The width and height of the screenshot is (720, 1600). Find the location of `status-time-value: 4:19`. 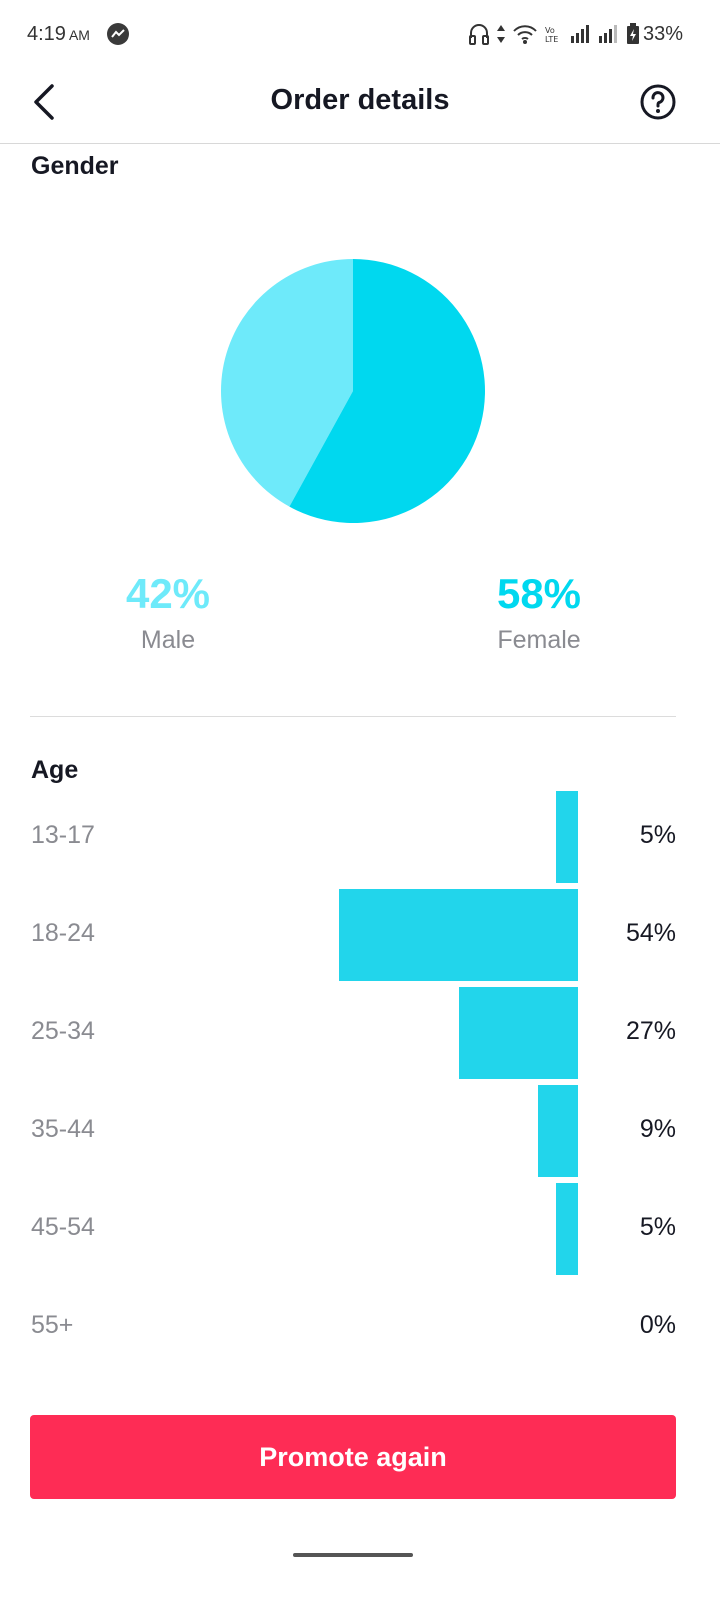

status-time-value: 4:19 is located at coordinates (46, 34).